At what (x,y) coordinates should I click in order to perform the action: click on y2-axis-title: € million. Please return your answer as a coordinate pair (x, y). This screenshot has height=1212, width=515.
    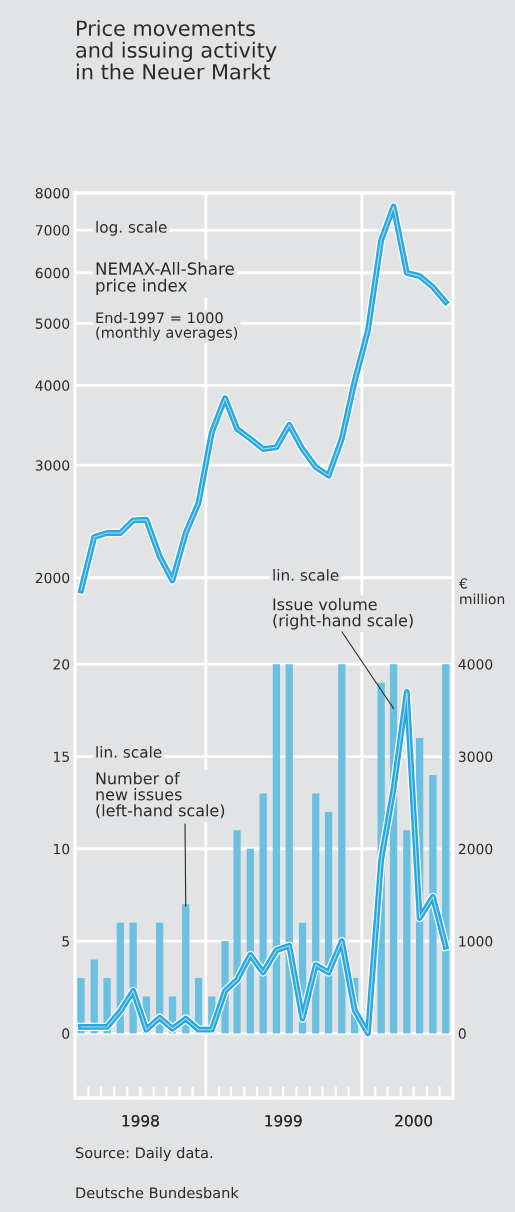
    Looking at the image, I should click on (482, 591).